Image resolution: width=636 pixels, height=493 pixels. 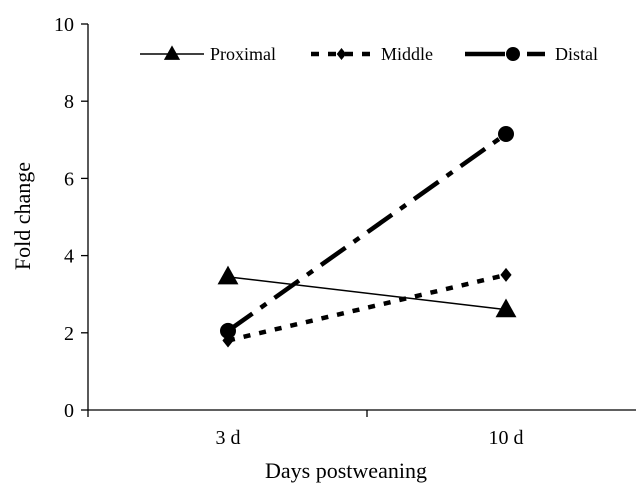 What do you see at coordinates (69, 411) in the screenshot?
I see `y-tick-label: 0` at bounding box center [69, 411].